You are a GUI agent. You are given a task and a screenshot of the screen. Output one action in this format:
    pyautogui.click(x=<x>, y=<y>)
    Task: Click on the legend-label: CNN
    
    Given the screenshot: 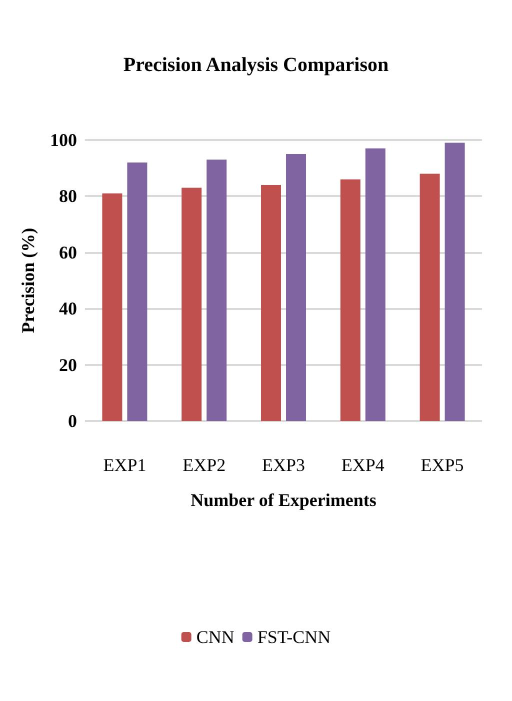 What is the action you would take?
    pyautogui.click(x=215, y=637)
    